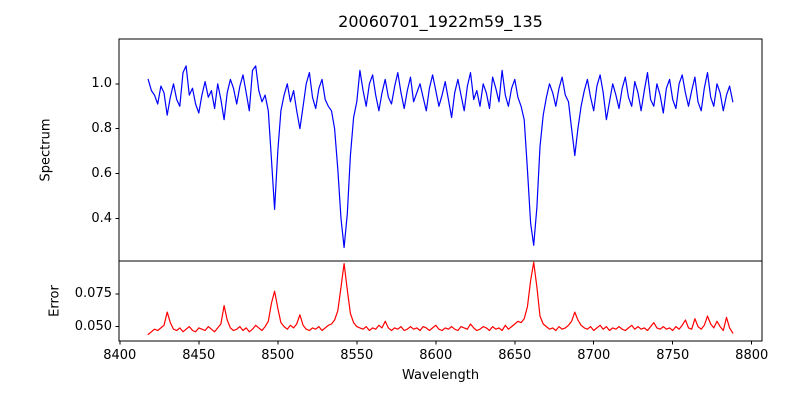 The height and width of the screenshot is (400, 800). What do you see at coordinates (199, 355) in the screenshot?
I see `x-tick-label: 8450` at bounding box center [199, 355].